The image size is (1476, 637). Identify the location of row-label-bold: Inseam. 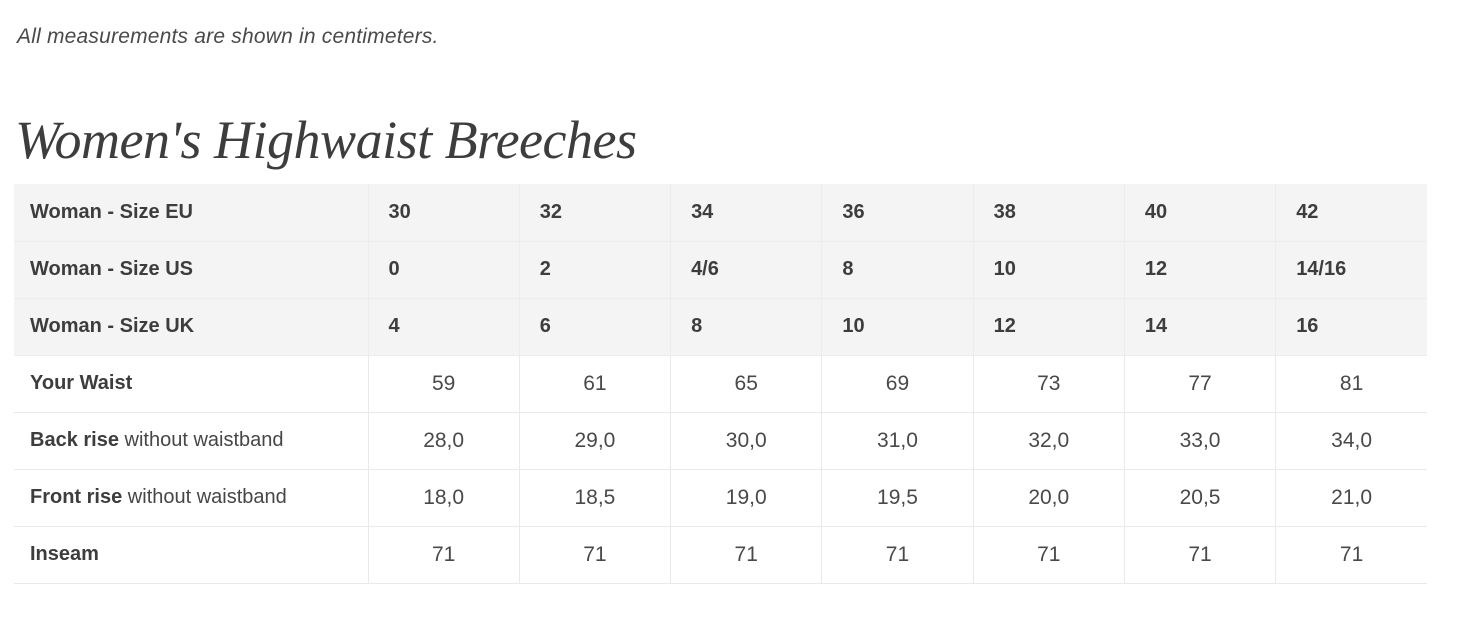
(64, 554).